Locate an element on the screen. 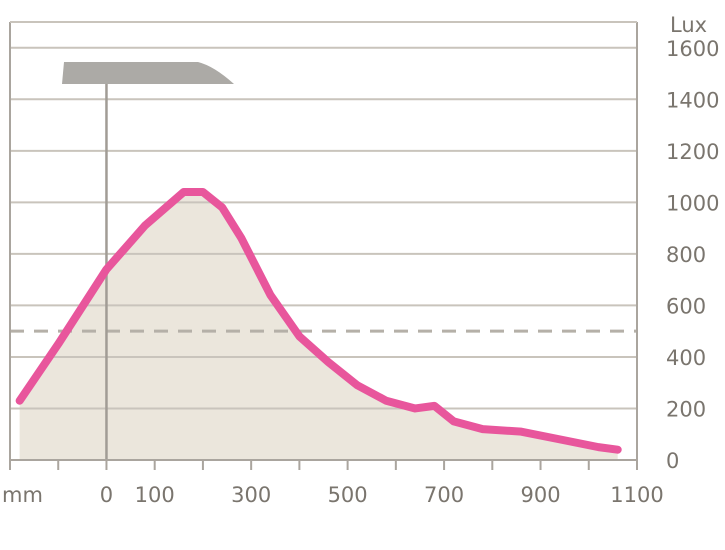 The image size is (725, 550). y-tick-label-1000: 1000 is located at coordinates (692, 203).